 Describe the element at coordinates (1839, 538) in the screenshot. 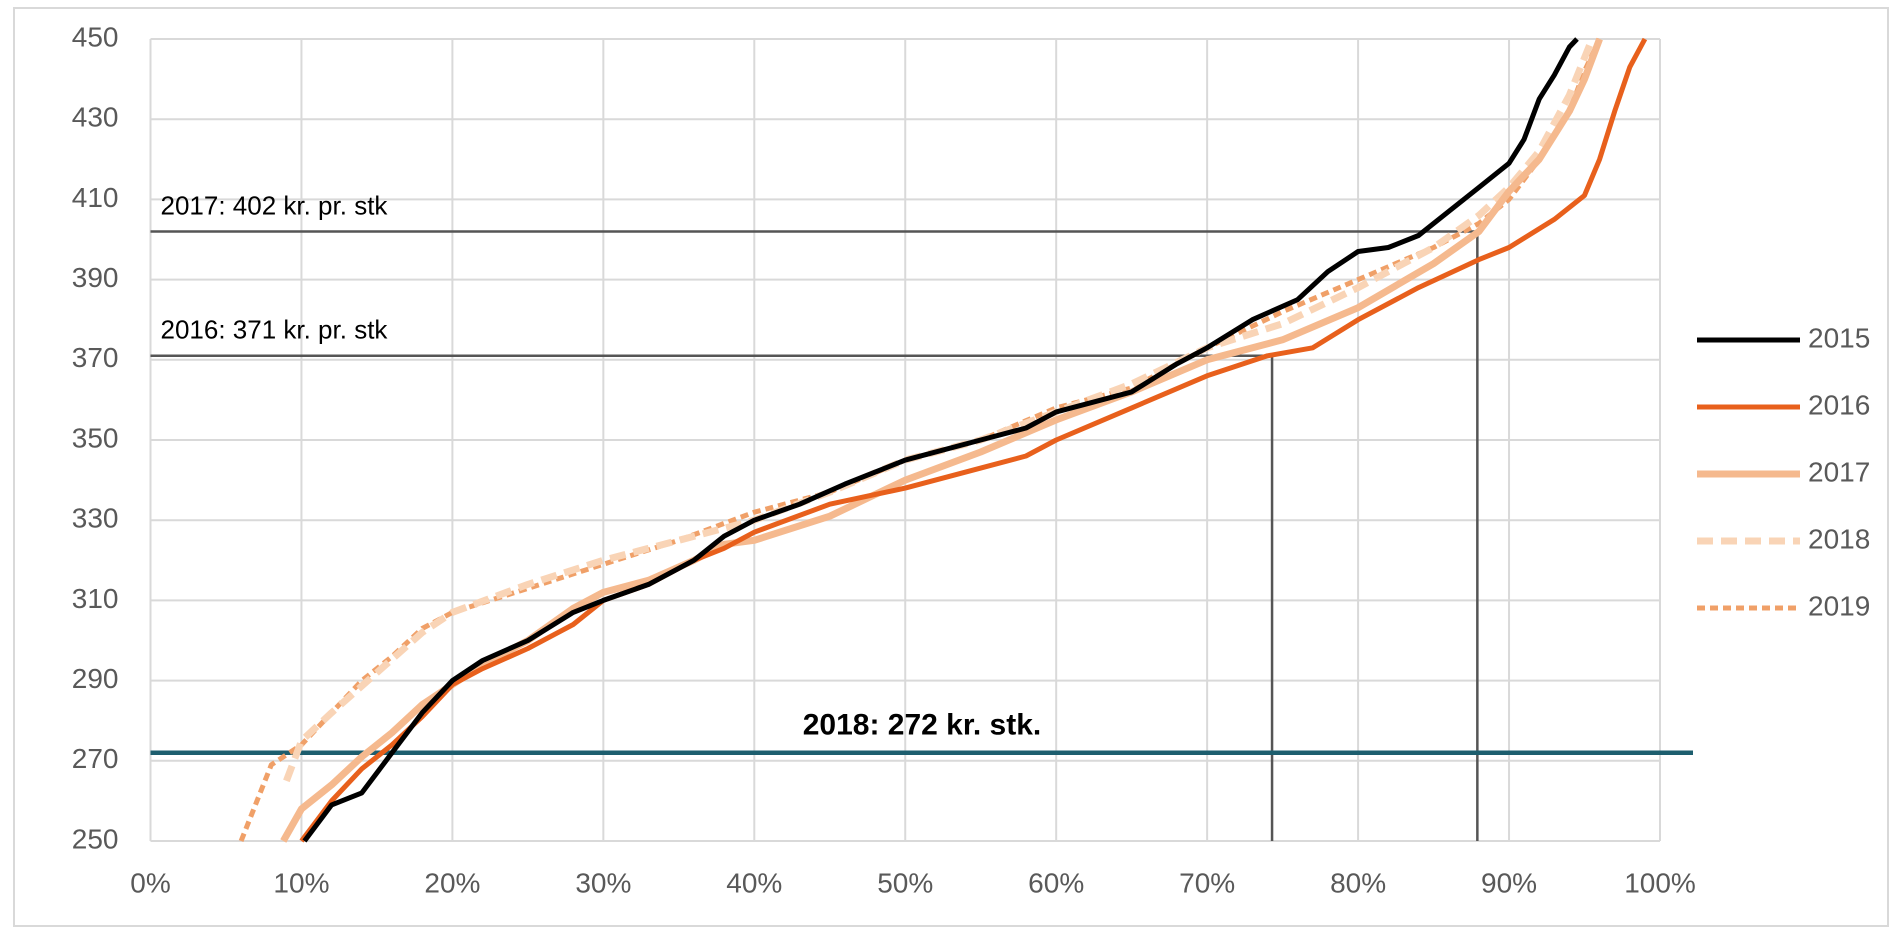

I see `legend-label: 2018` at that location.